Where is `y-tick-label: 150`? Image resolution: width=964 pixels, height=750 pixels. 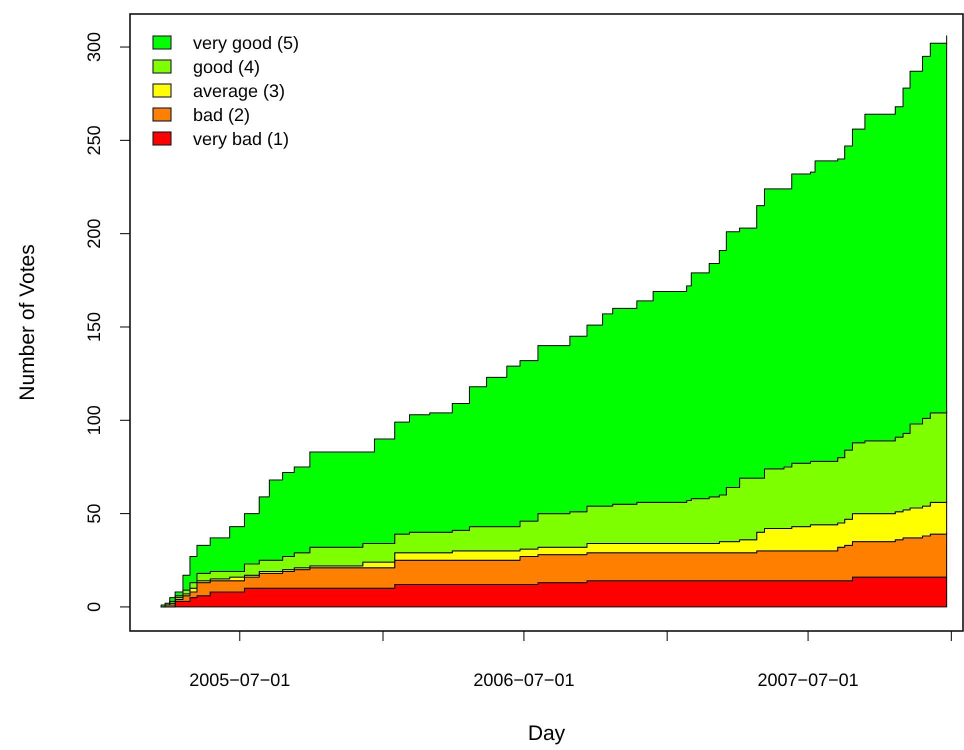 y-tick-label: 150 is located at coordinates (94, 327).